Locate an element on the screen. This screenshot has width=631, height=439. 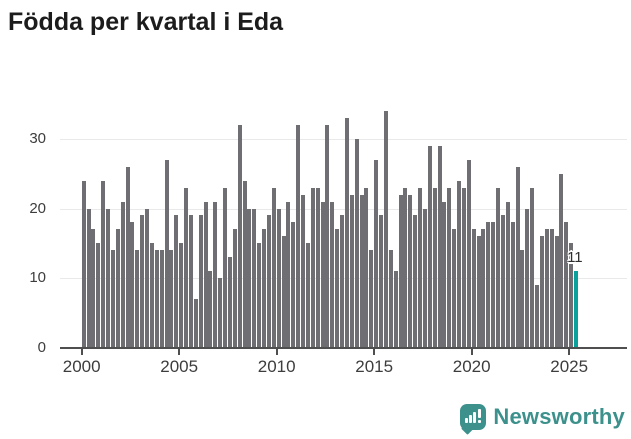
highlighted-bar-latest-quarter is located at coordinates (576, 309).